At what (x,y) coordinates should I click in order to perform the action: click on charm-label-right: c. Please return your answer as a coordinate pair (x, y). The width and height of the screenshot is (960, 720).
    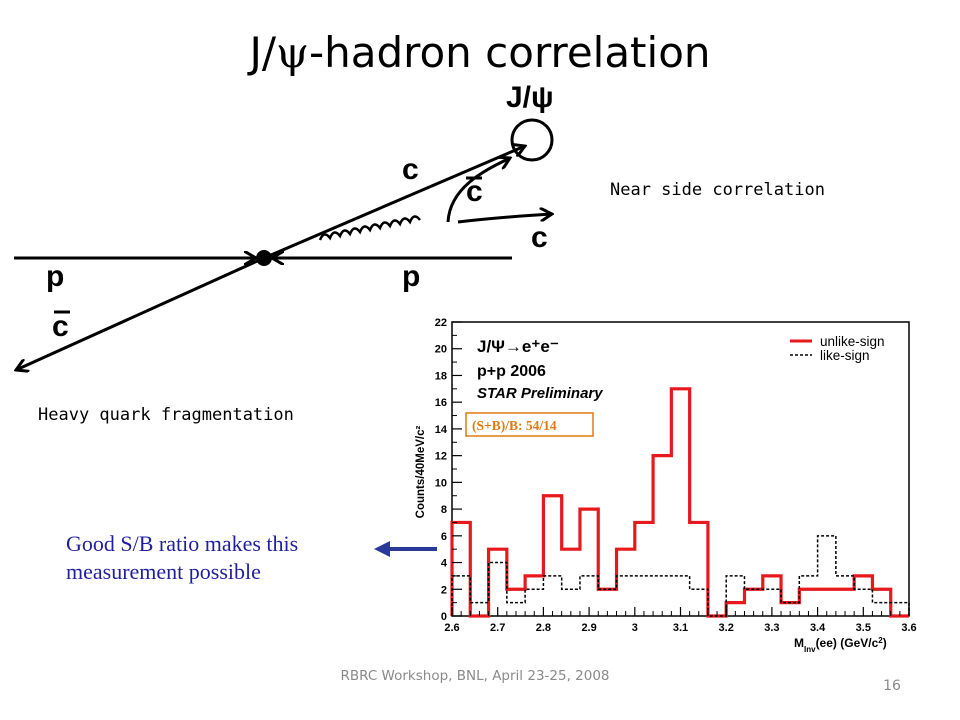
    Looking at the image, I should click on (539, 237).